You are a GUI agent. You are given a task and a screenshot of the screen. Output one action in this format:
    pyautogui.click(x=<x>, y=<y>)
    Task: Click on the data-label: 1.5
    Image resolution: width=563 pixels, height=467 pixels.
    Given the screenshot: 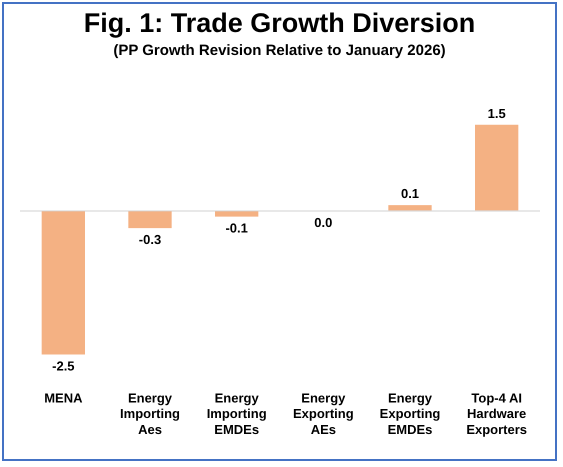 What is the action you would take?
    pyautogui.click(x=497, y=113)
    